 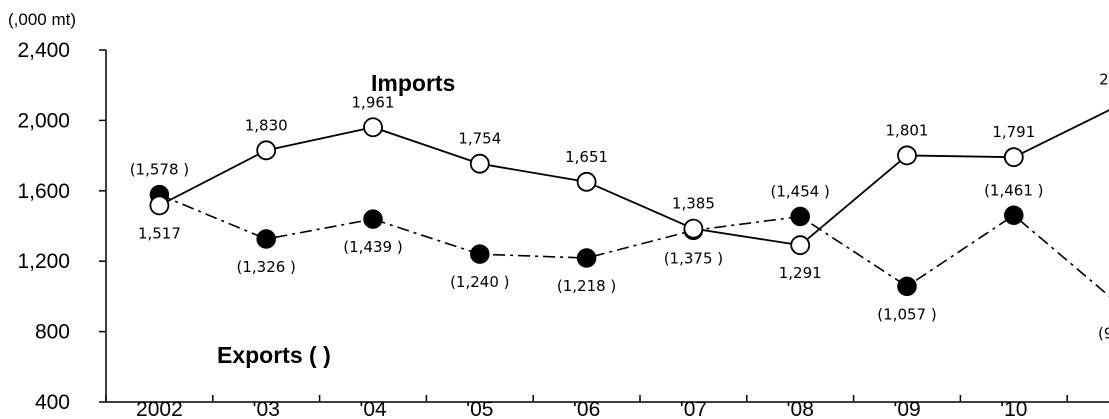 What do you see at coordinates (693, 204) in the screenshot?
I see `imports-data-label: 1,385` at bounding box center [693, 204].